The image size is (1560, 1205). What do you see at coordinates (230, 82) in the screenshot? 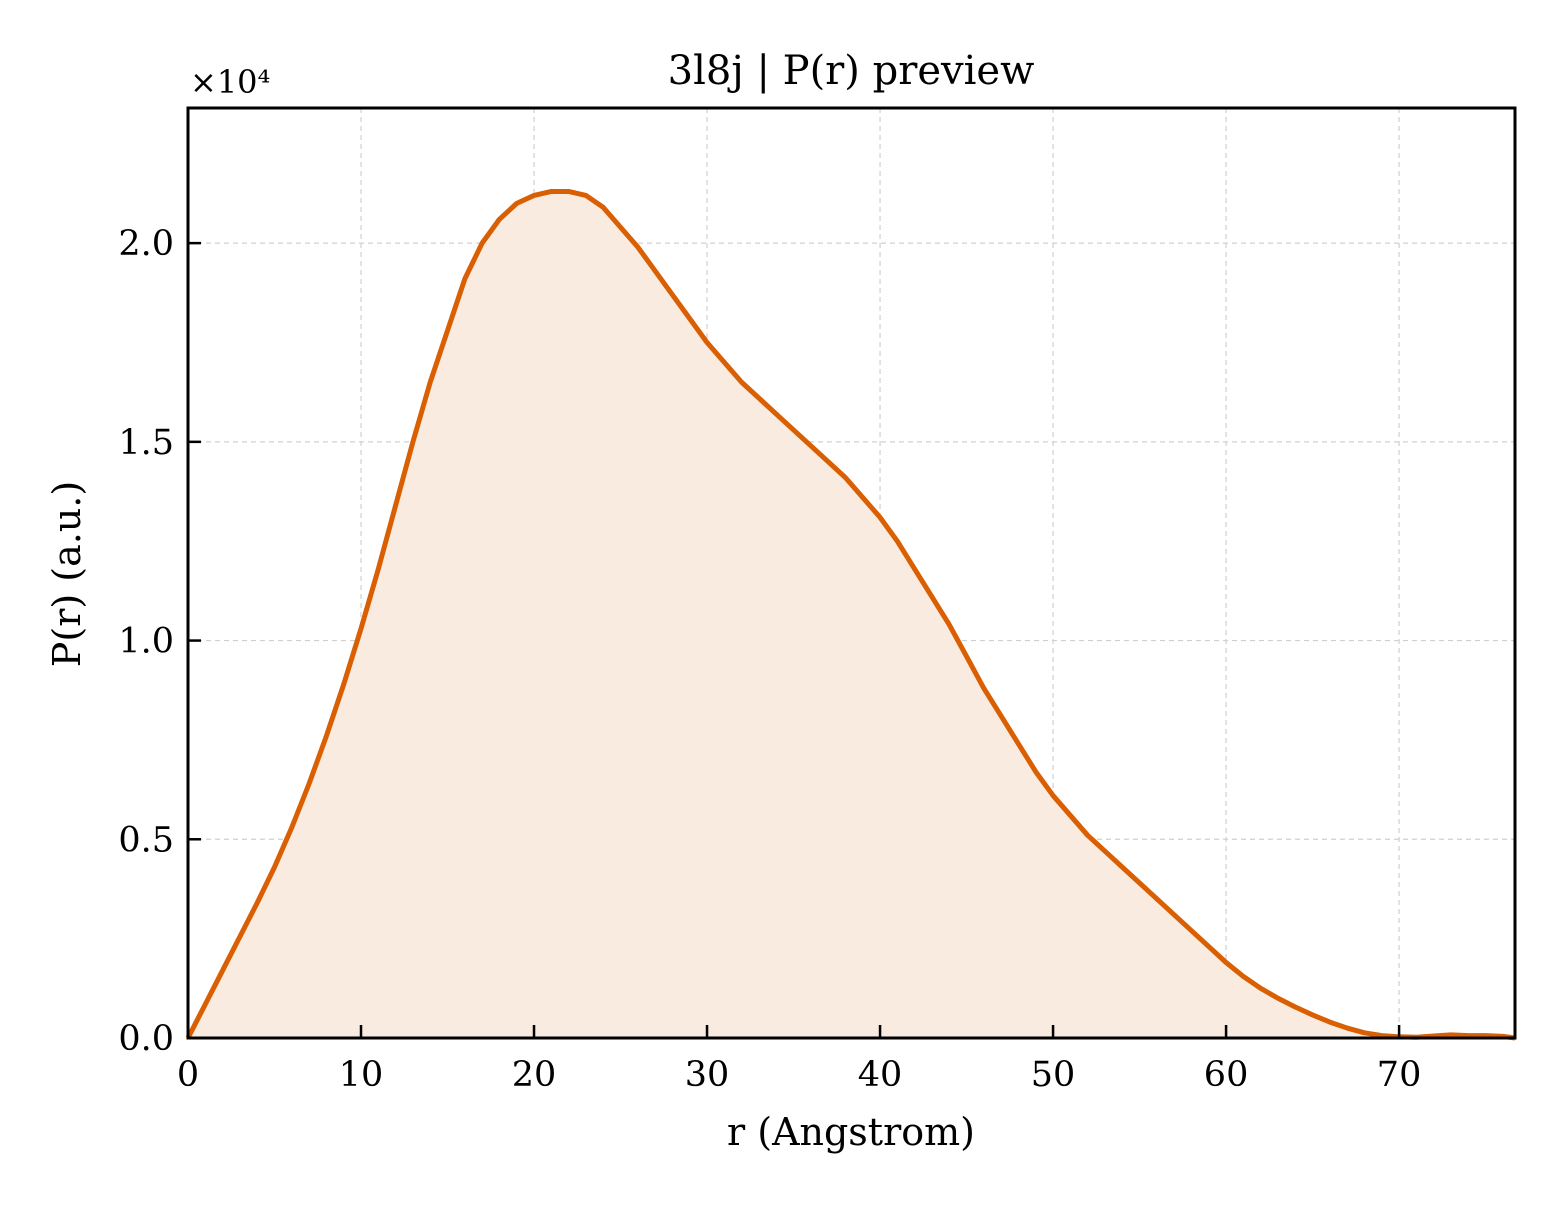
I see `y-axis-offset-label: ×10⁴` at bounding box center [230, 82].